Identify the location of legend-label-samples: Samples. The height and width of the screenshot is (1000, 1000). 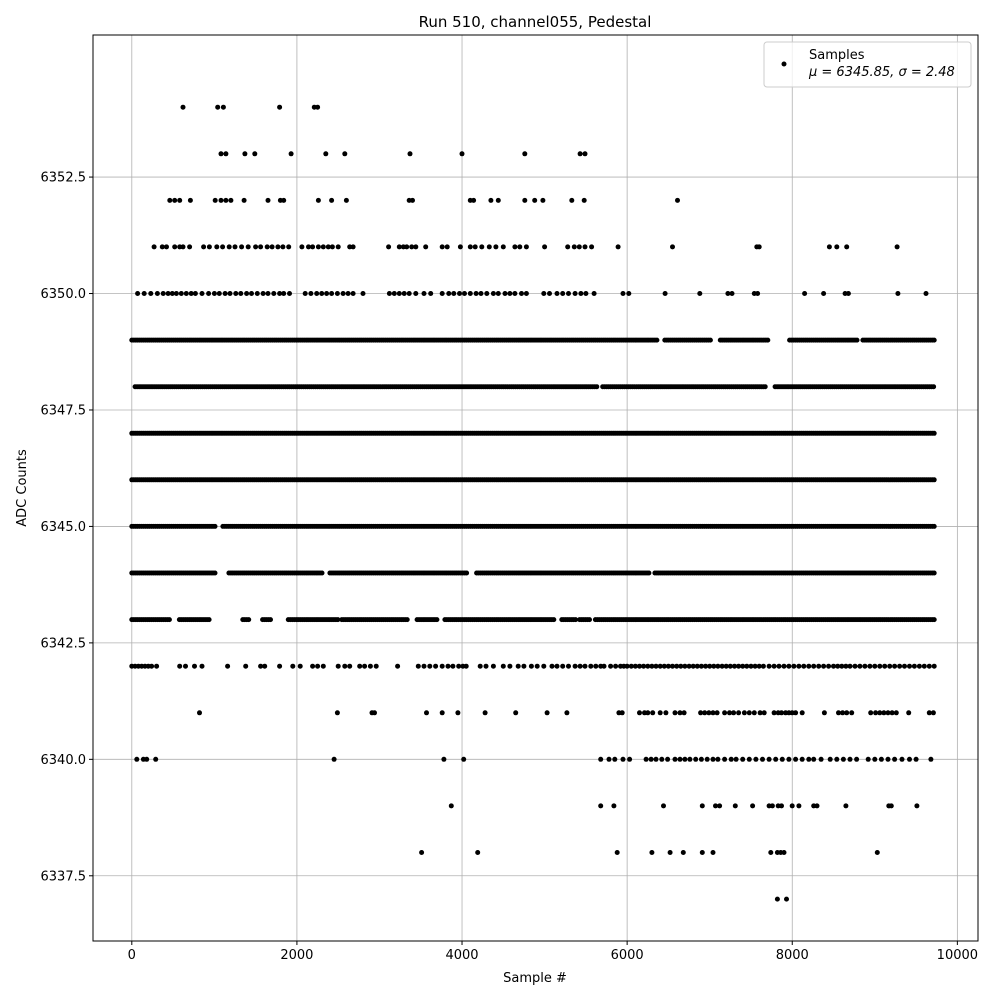
(837, 55).